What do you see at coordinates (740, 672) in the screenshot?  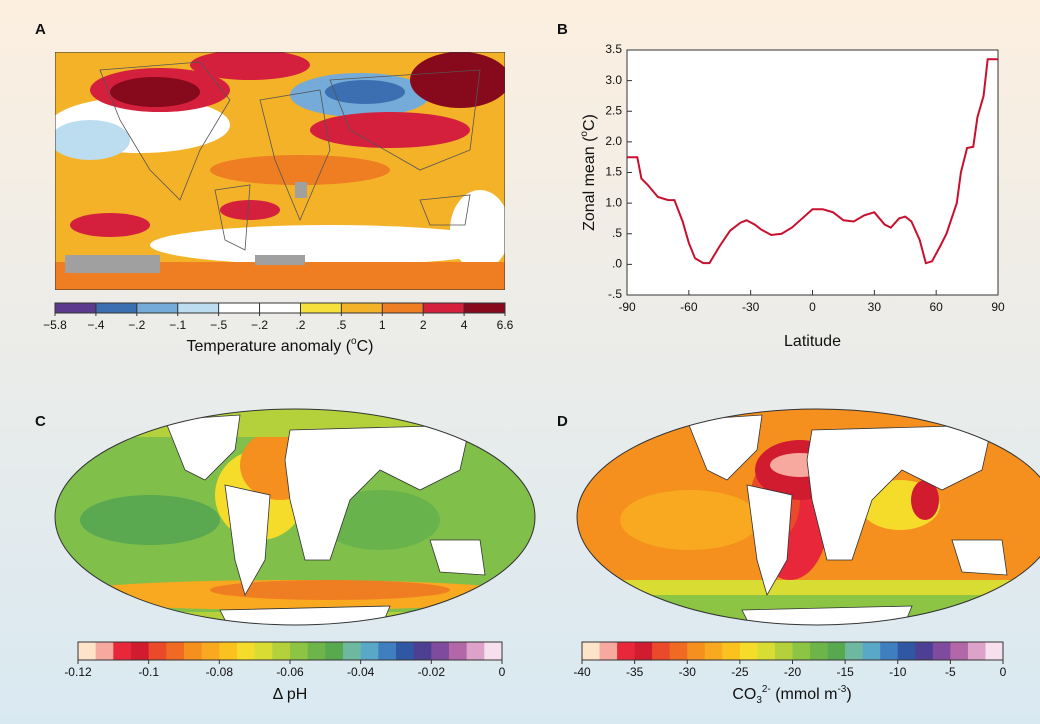 I see `colorbar-label: -25` at bounding box center [740, 672].